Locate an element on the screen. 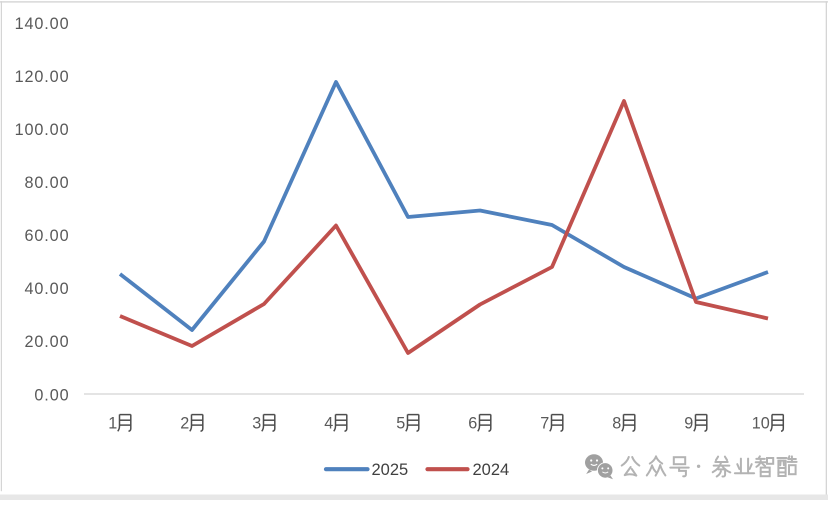 This screenshot has height=505, width=828. svg-text: 9 is located at coordinates (688, 423).